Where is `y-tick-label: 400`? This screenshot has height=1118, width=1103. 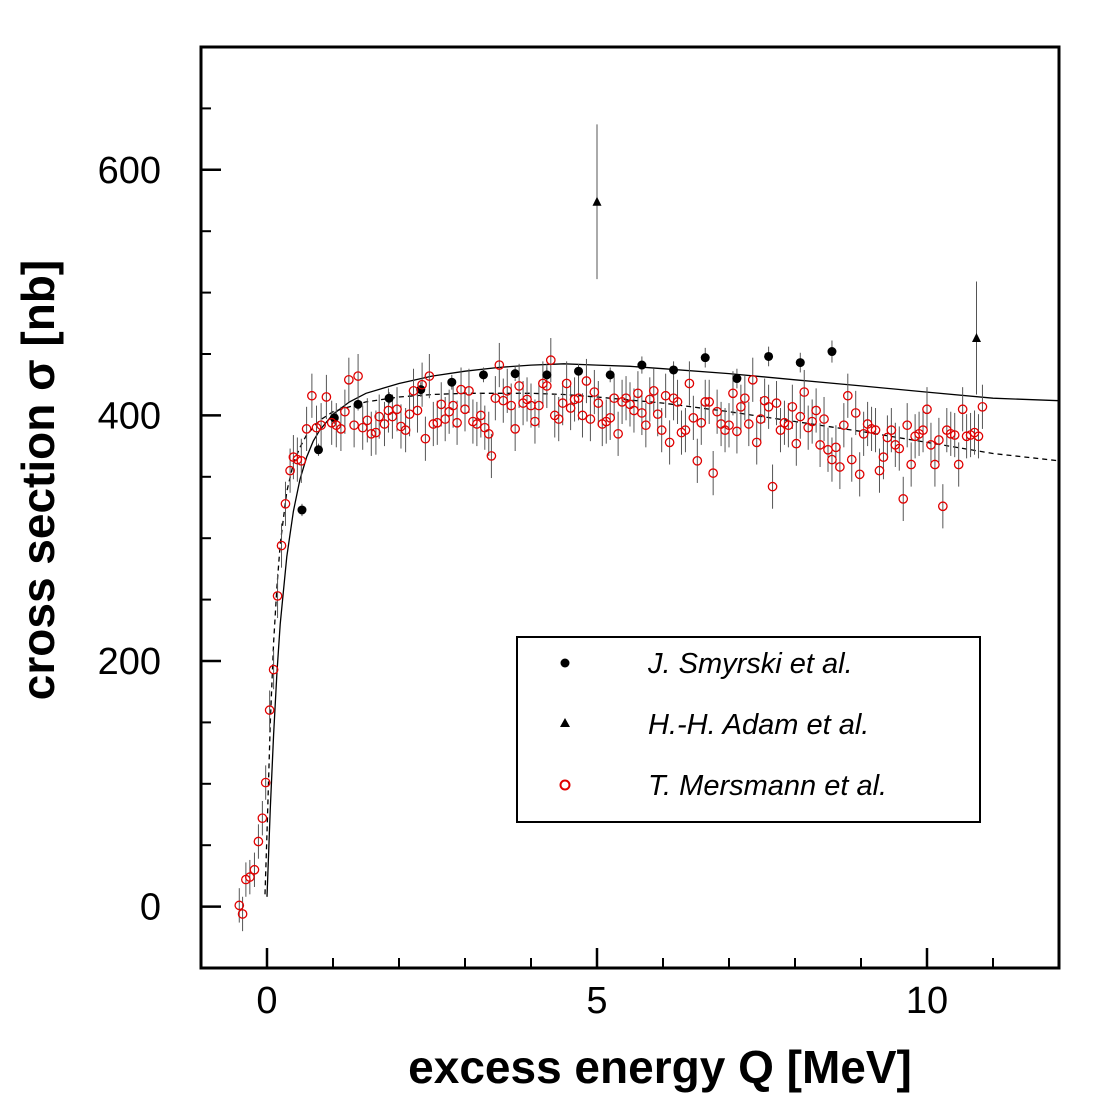 y-tick-label: 400 is located at coordinates (129, 416).